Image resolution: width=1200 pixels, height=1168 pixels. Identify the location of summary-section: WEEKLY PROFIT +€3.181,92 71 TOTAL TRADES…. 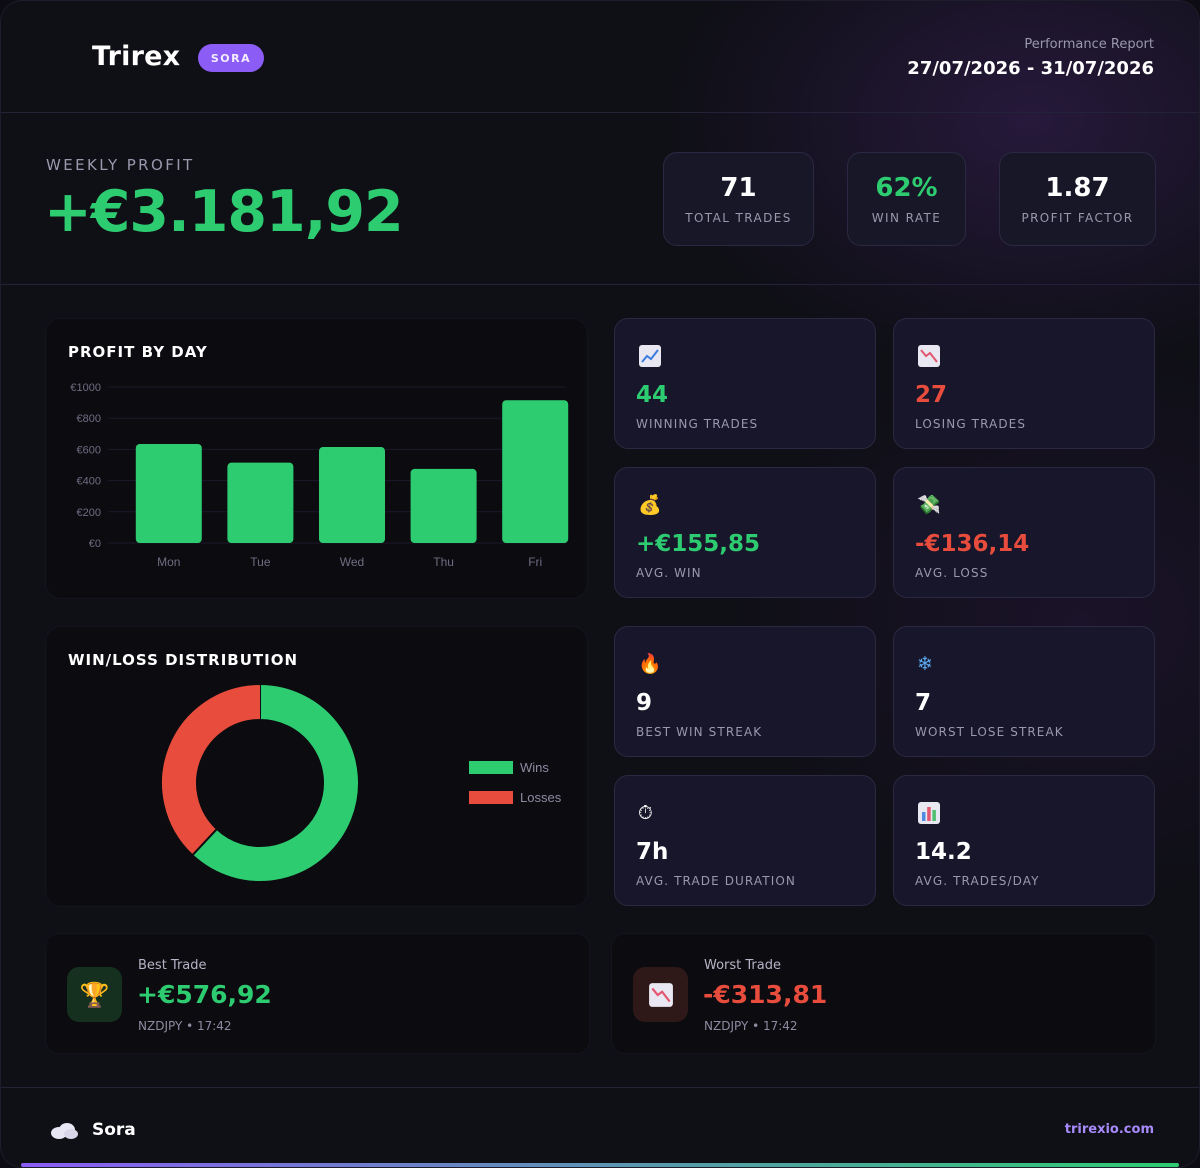
(600, 199).